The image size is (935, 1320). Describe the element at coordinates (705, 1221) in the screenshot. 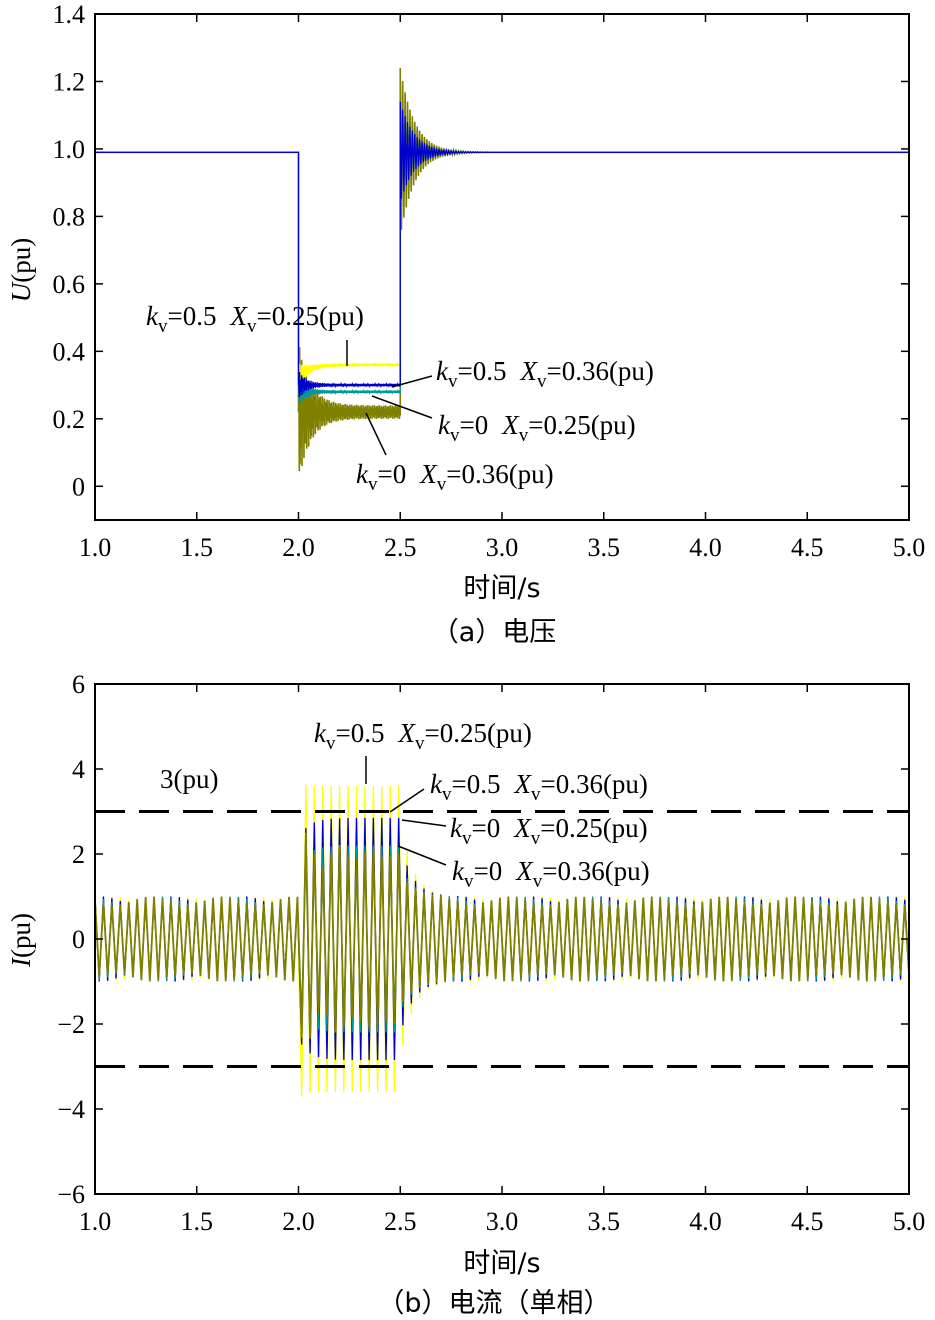

I see `current-x-tick-label: 4.0` at that location.